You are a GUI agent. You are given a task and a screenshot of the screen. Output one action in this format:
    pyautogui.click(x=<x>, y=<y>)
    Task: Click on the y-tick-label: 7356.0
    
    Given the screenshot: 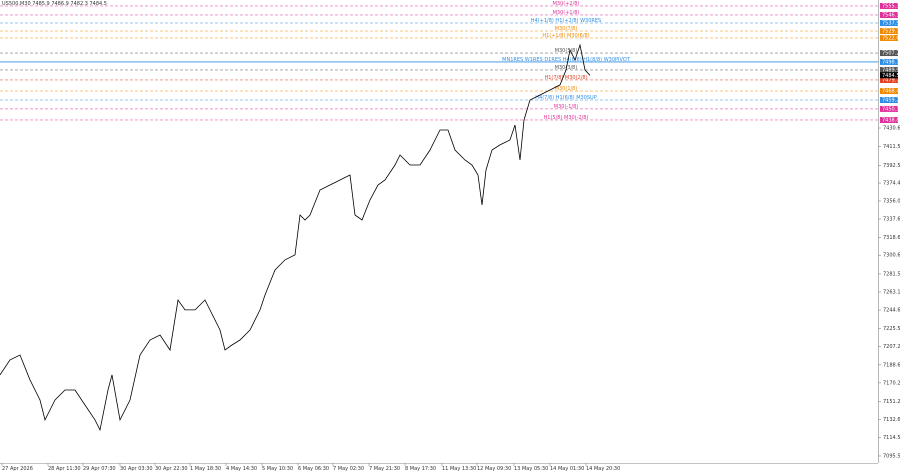 What is the action you would take?
    pyautogui.click(x=891, y=202)
    